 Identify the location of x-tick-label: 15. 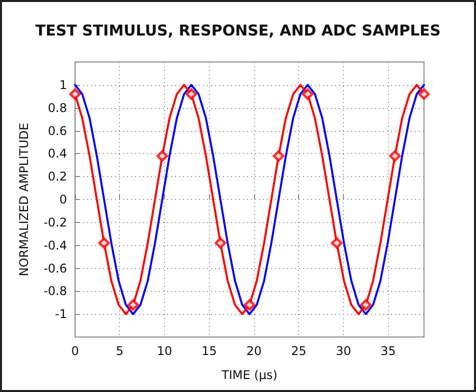
(209, 351).